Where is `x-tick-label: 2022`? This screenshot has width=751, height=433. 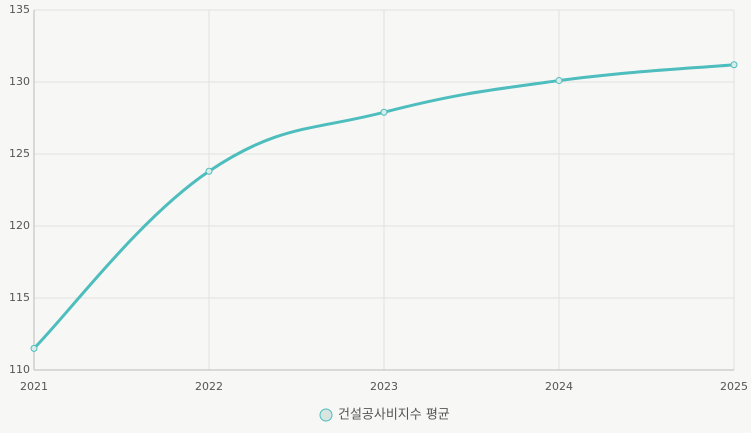
x-tick-label: 2022 is located at coordinates (209, 386).